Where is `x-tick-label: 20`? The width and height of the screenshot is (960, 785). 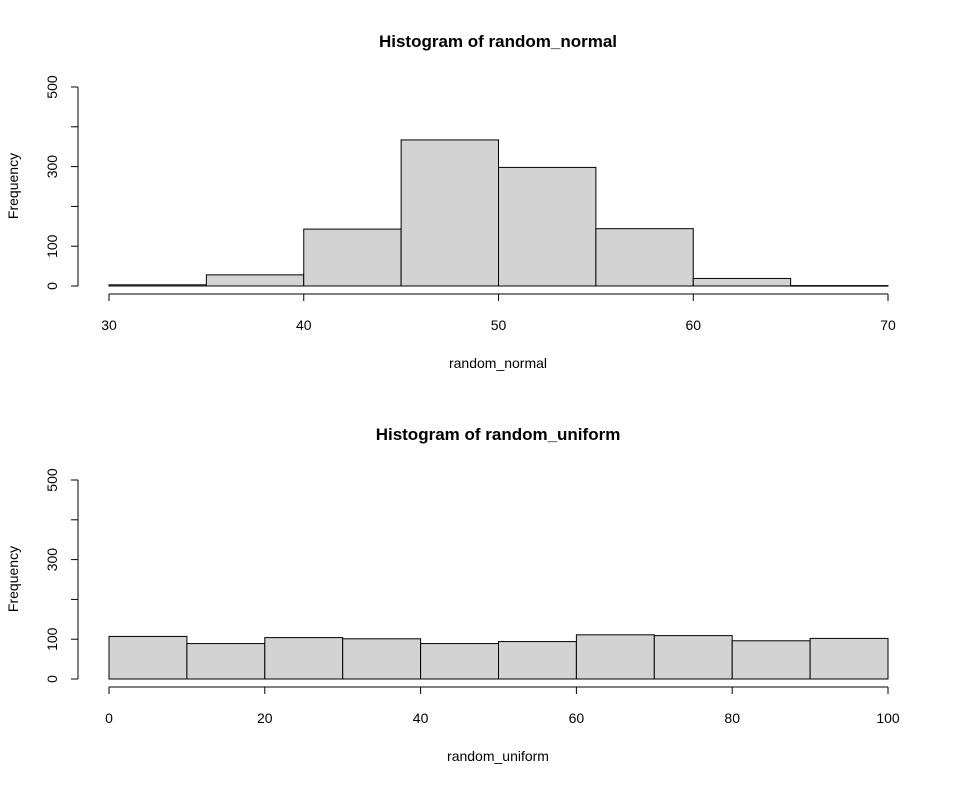
x-tick-label: 20 is located at coordinates (265, 718).